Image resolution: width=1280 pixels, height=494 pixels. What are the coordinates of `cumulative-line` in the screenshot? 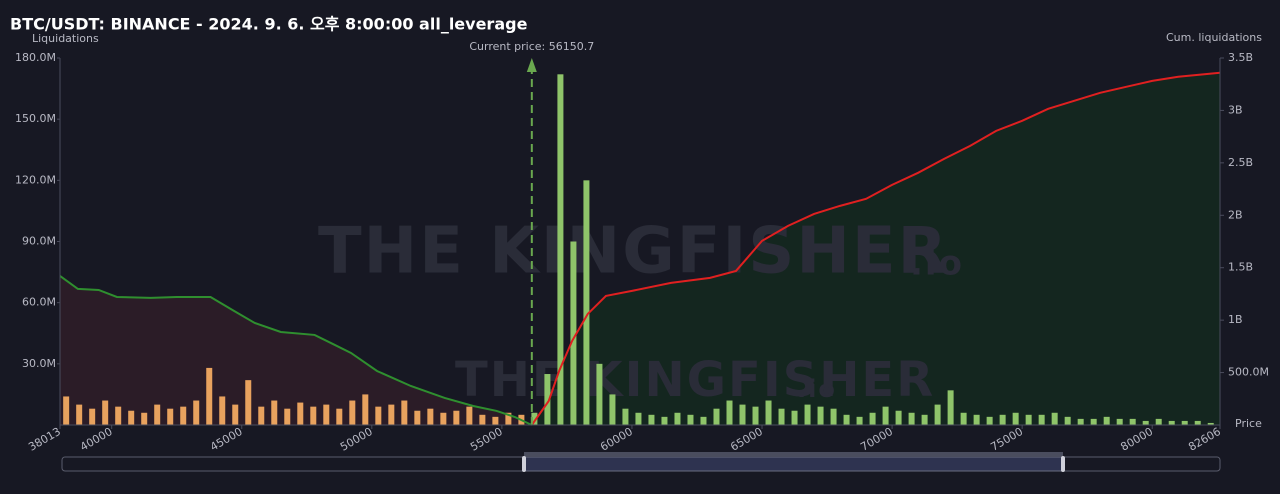 It's located at (296, 350).